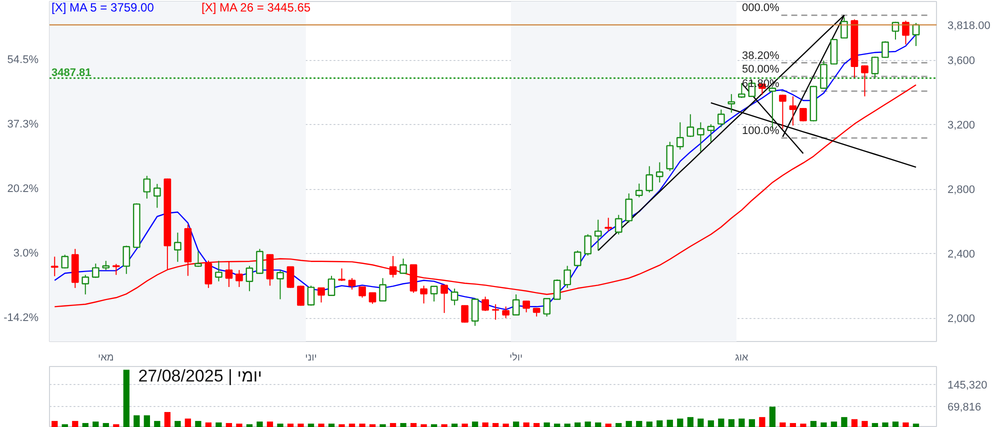 The height and width of the screenshot is (427, 993). I want to click on text: [X] MA 26 = 3445.65, so click(256, 7).